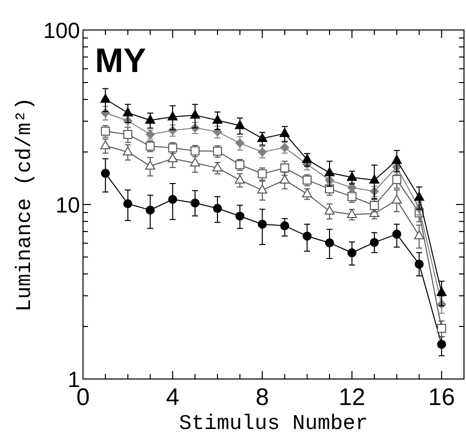  What do you see at coordinates (173, 397) in the screenshot?
I see `x-tick-label: 4` at bounding box center [173, 397].